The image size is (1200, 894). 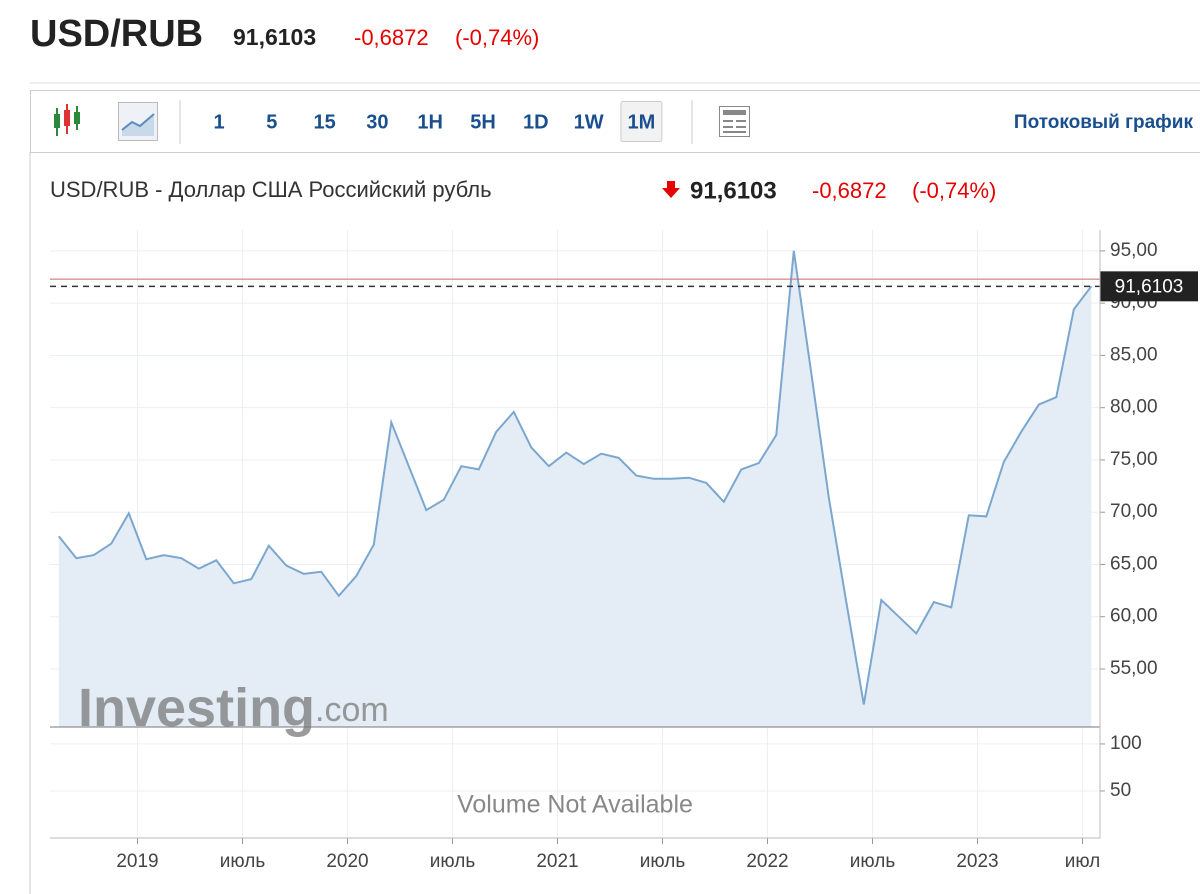 I want to click on y-tick-label: 55,00, so click(x=1134, y=668).